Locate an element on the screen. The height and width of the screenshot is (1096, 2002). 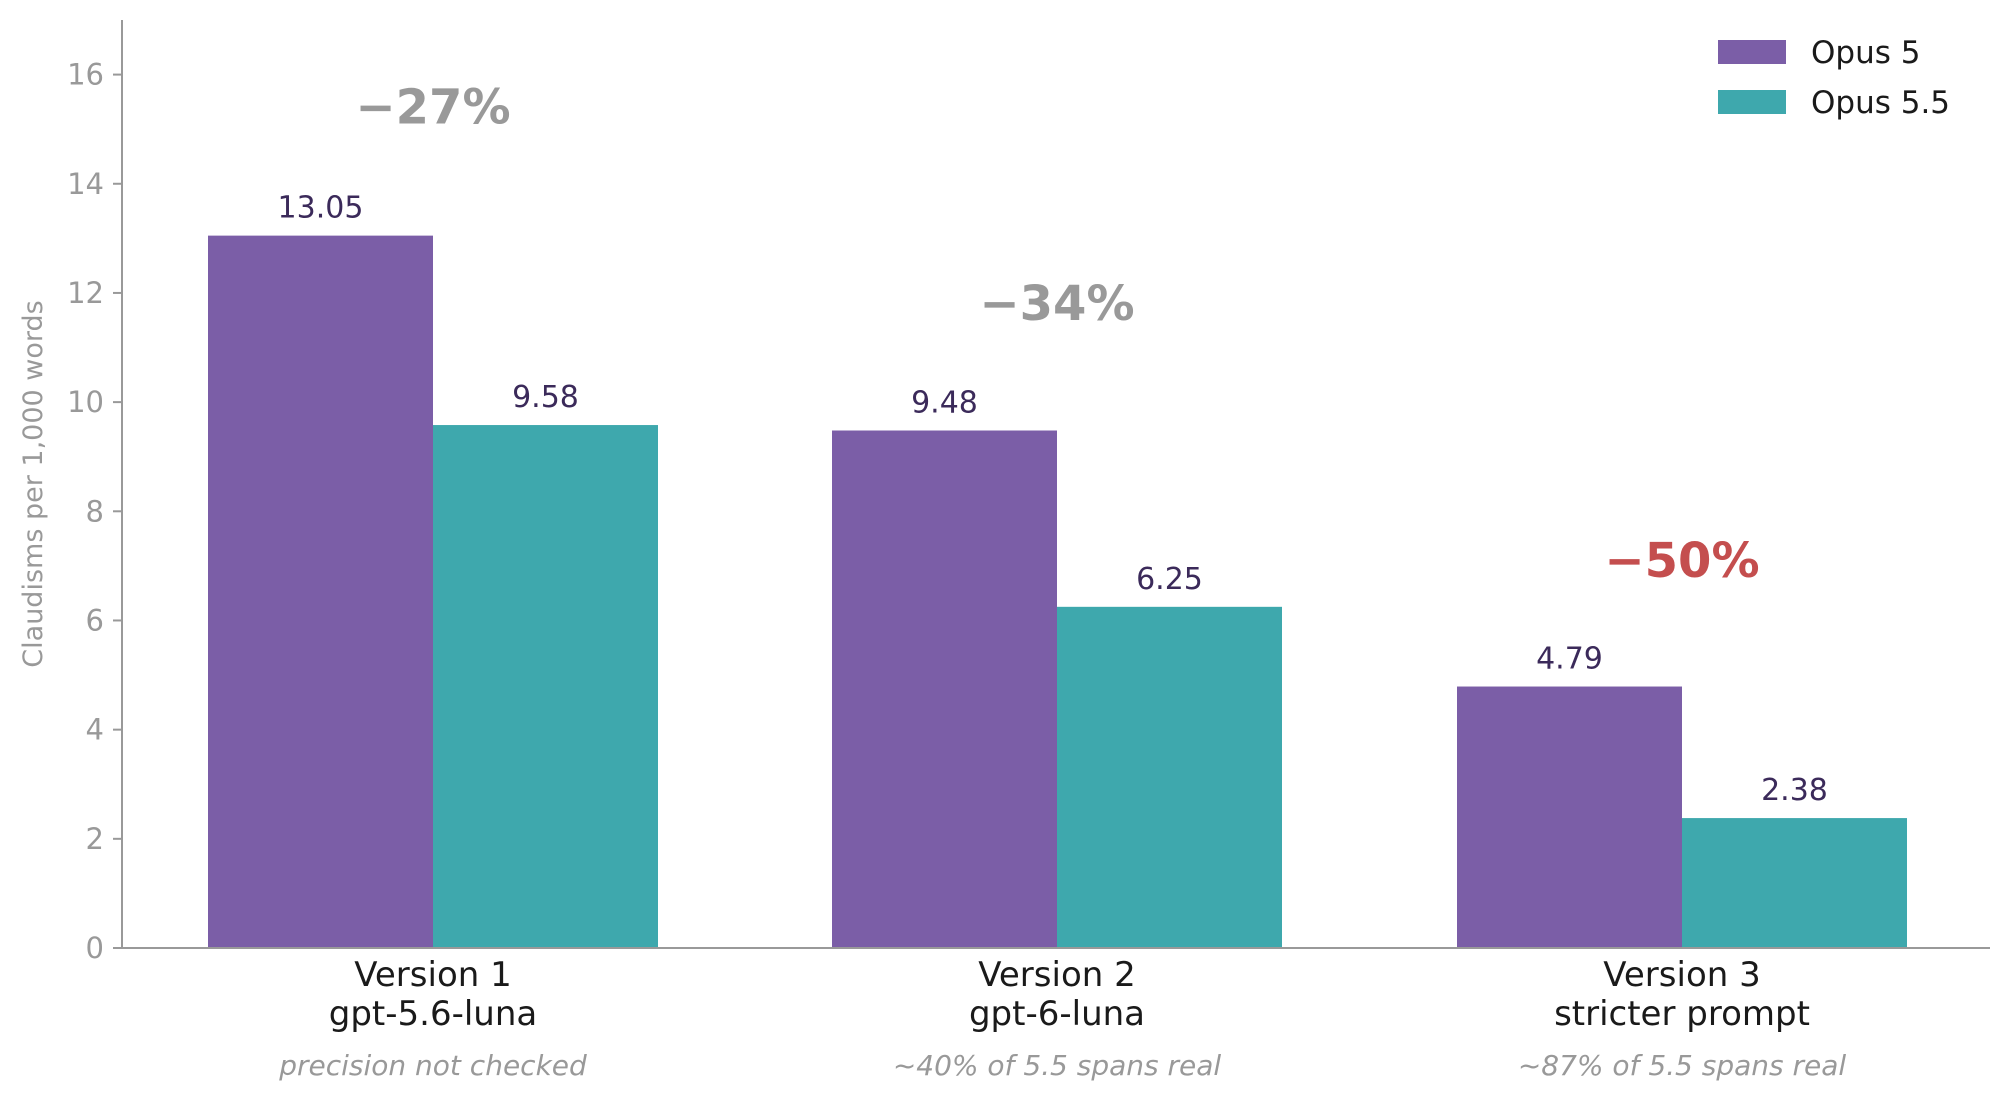
y-tick-label: 12 is located at coordinates (85, 293).